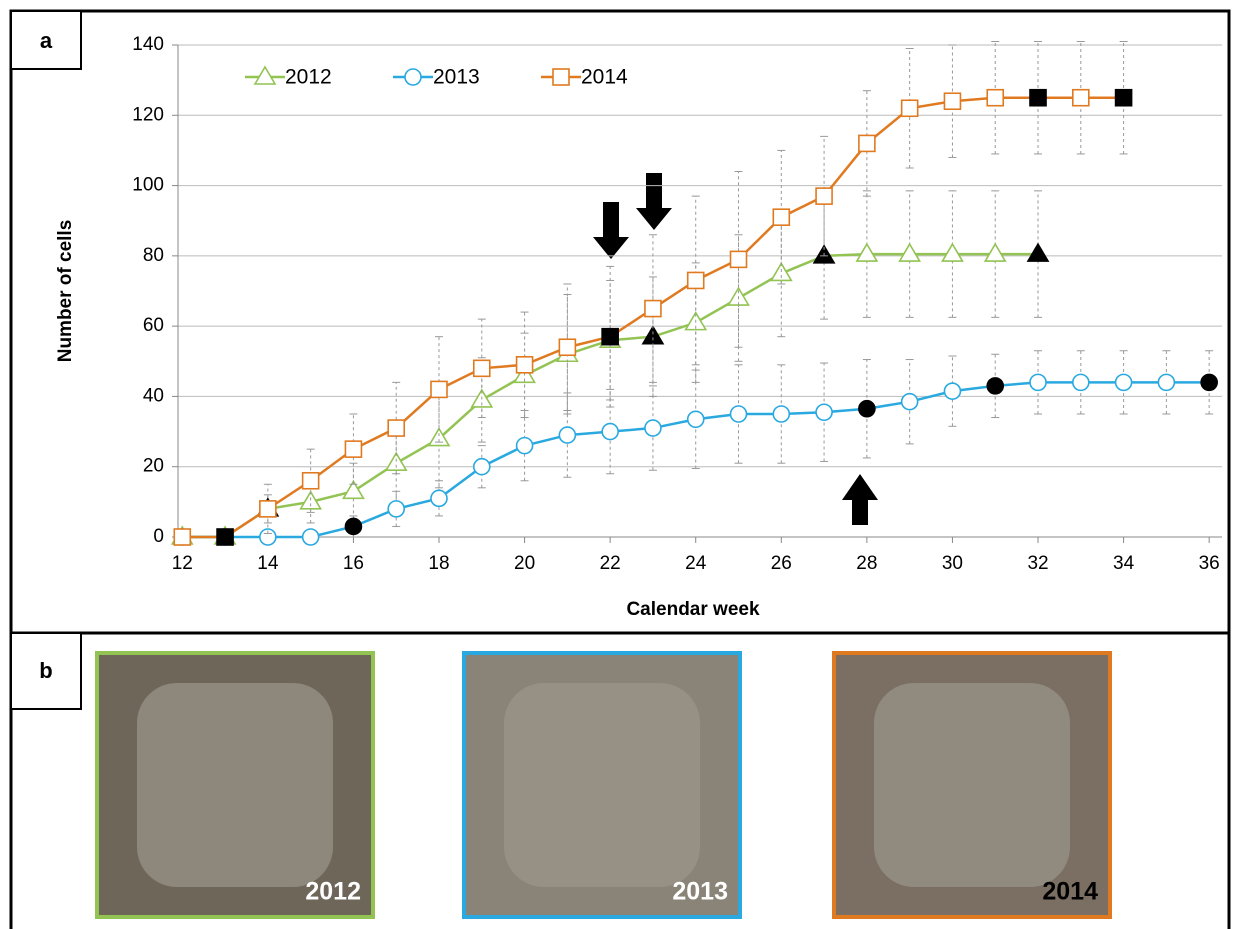 This screenshot has width=1237, height=929. What do you see at coordinates (700, 892) in the screenshot?
I see `photo-label: 2013` at bounding box center [700, 892].